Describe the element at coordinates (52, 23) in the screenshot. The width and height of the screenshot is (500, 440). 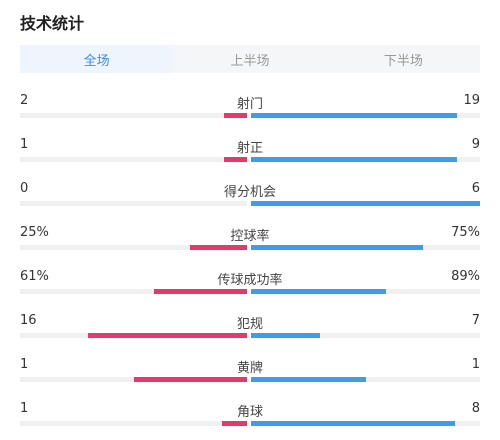
I see `page-title: 技术统计` at that location.